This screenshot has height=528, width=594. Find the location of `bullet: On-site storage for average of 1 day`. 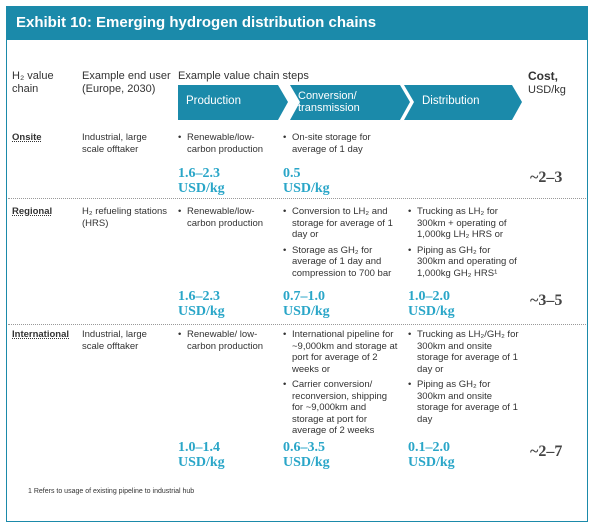

bullet: On-site storage for average of 1 day is located at coordinates (340, 143).